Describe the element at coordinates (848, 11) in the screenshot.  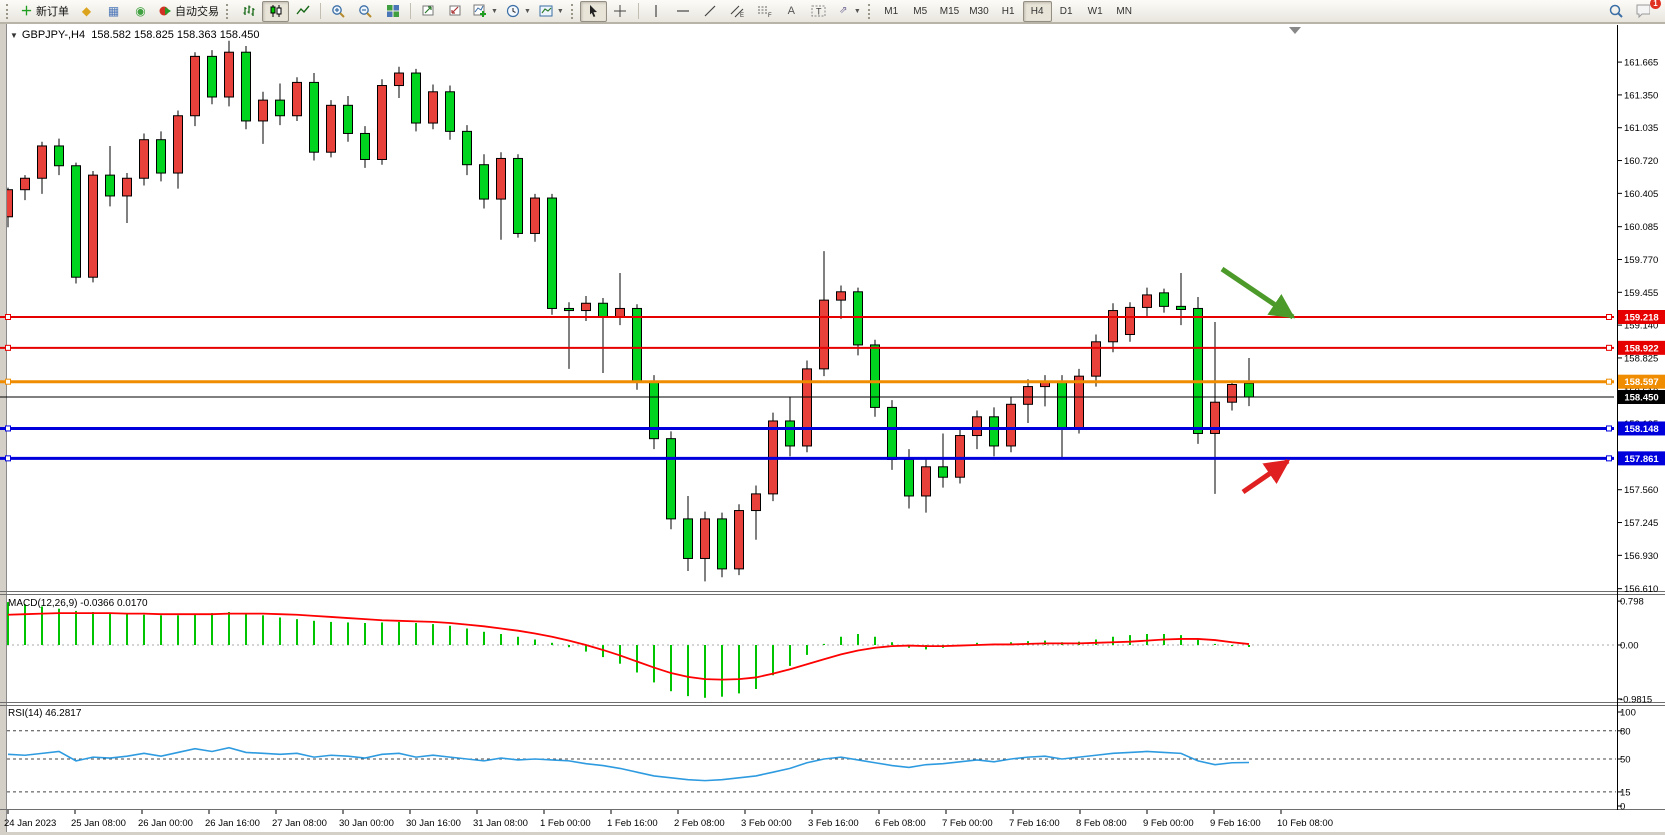
I see `arrows-tool-button: ⇗ ▼` at that location.